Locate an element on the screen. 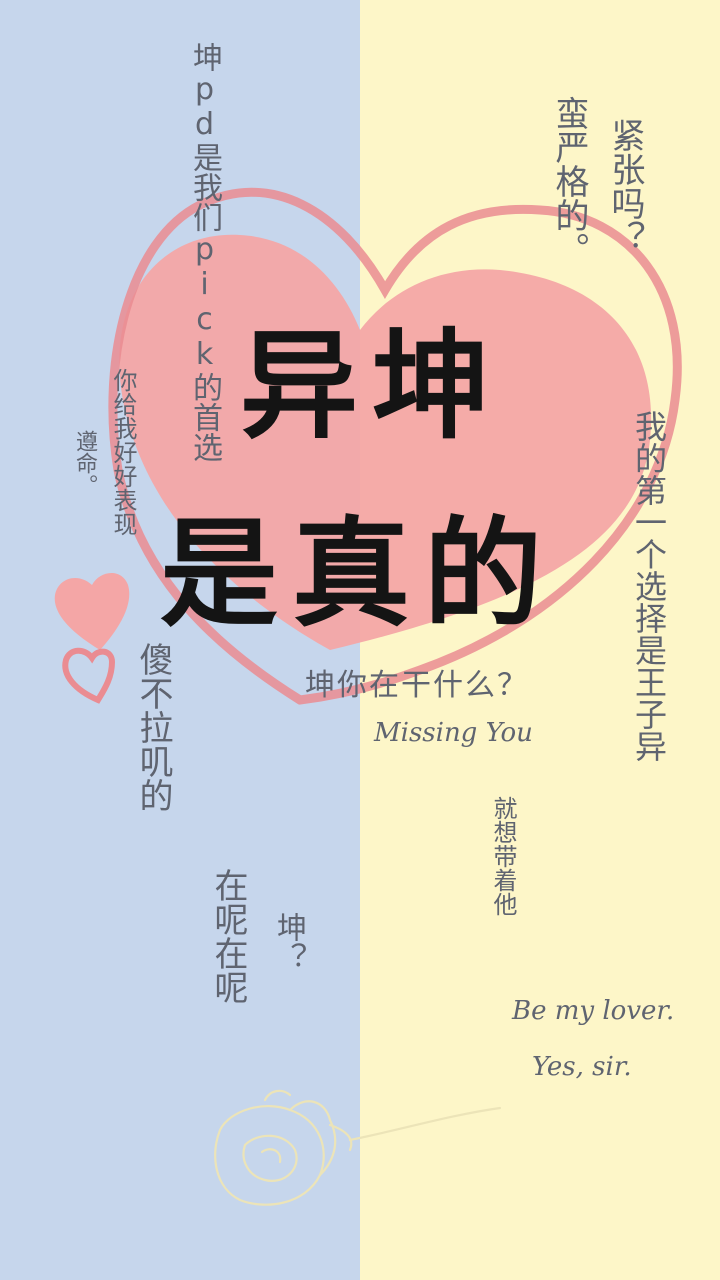  text-take-him: 就想带着他 is located at coordinates (503, 856).